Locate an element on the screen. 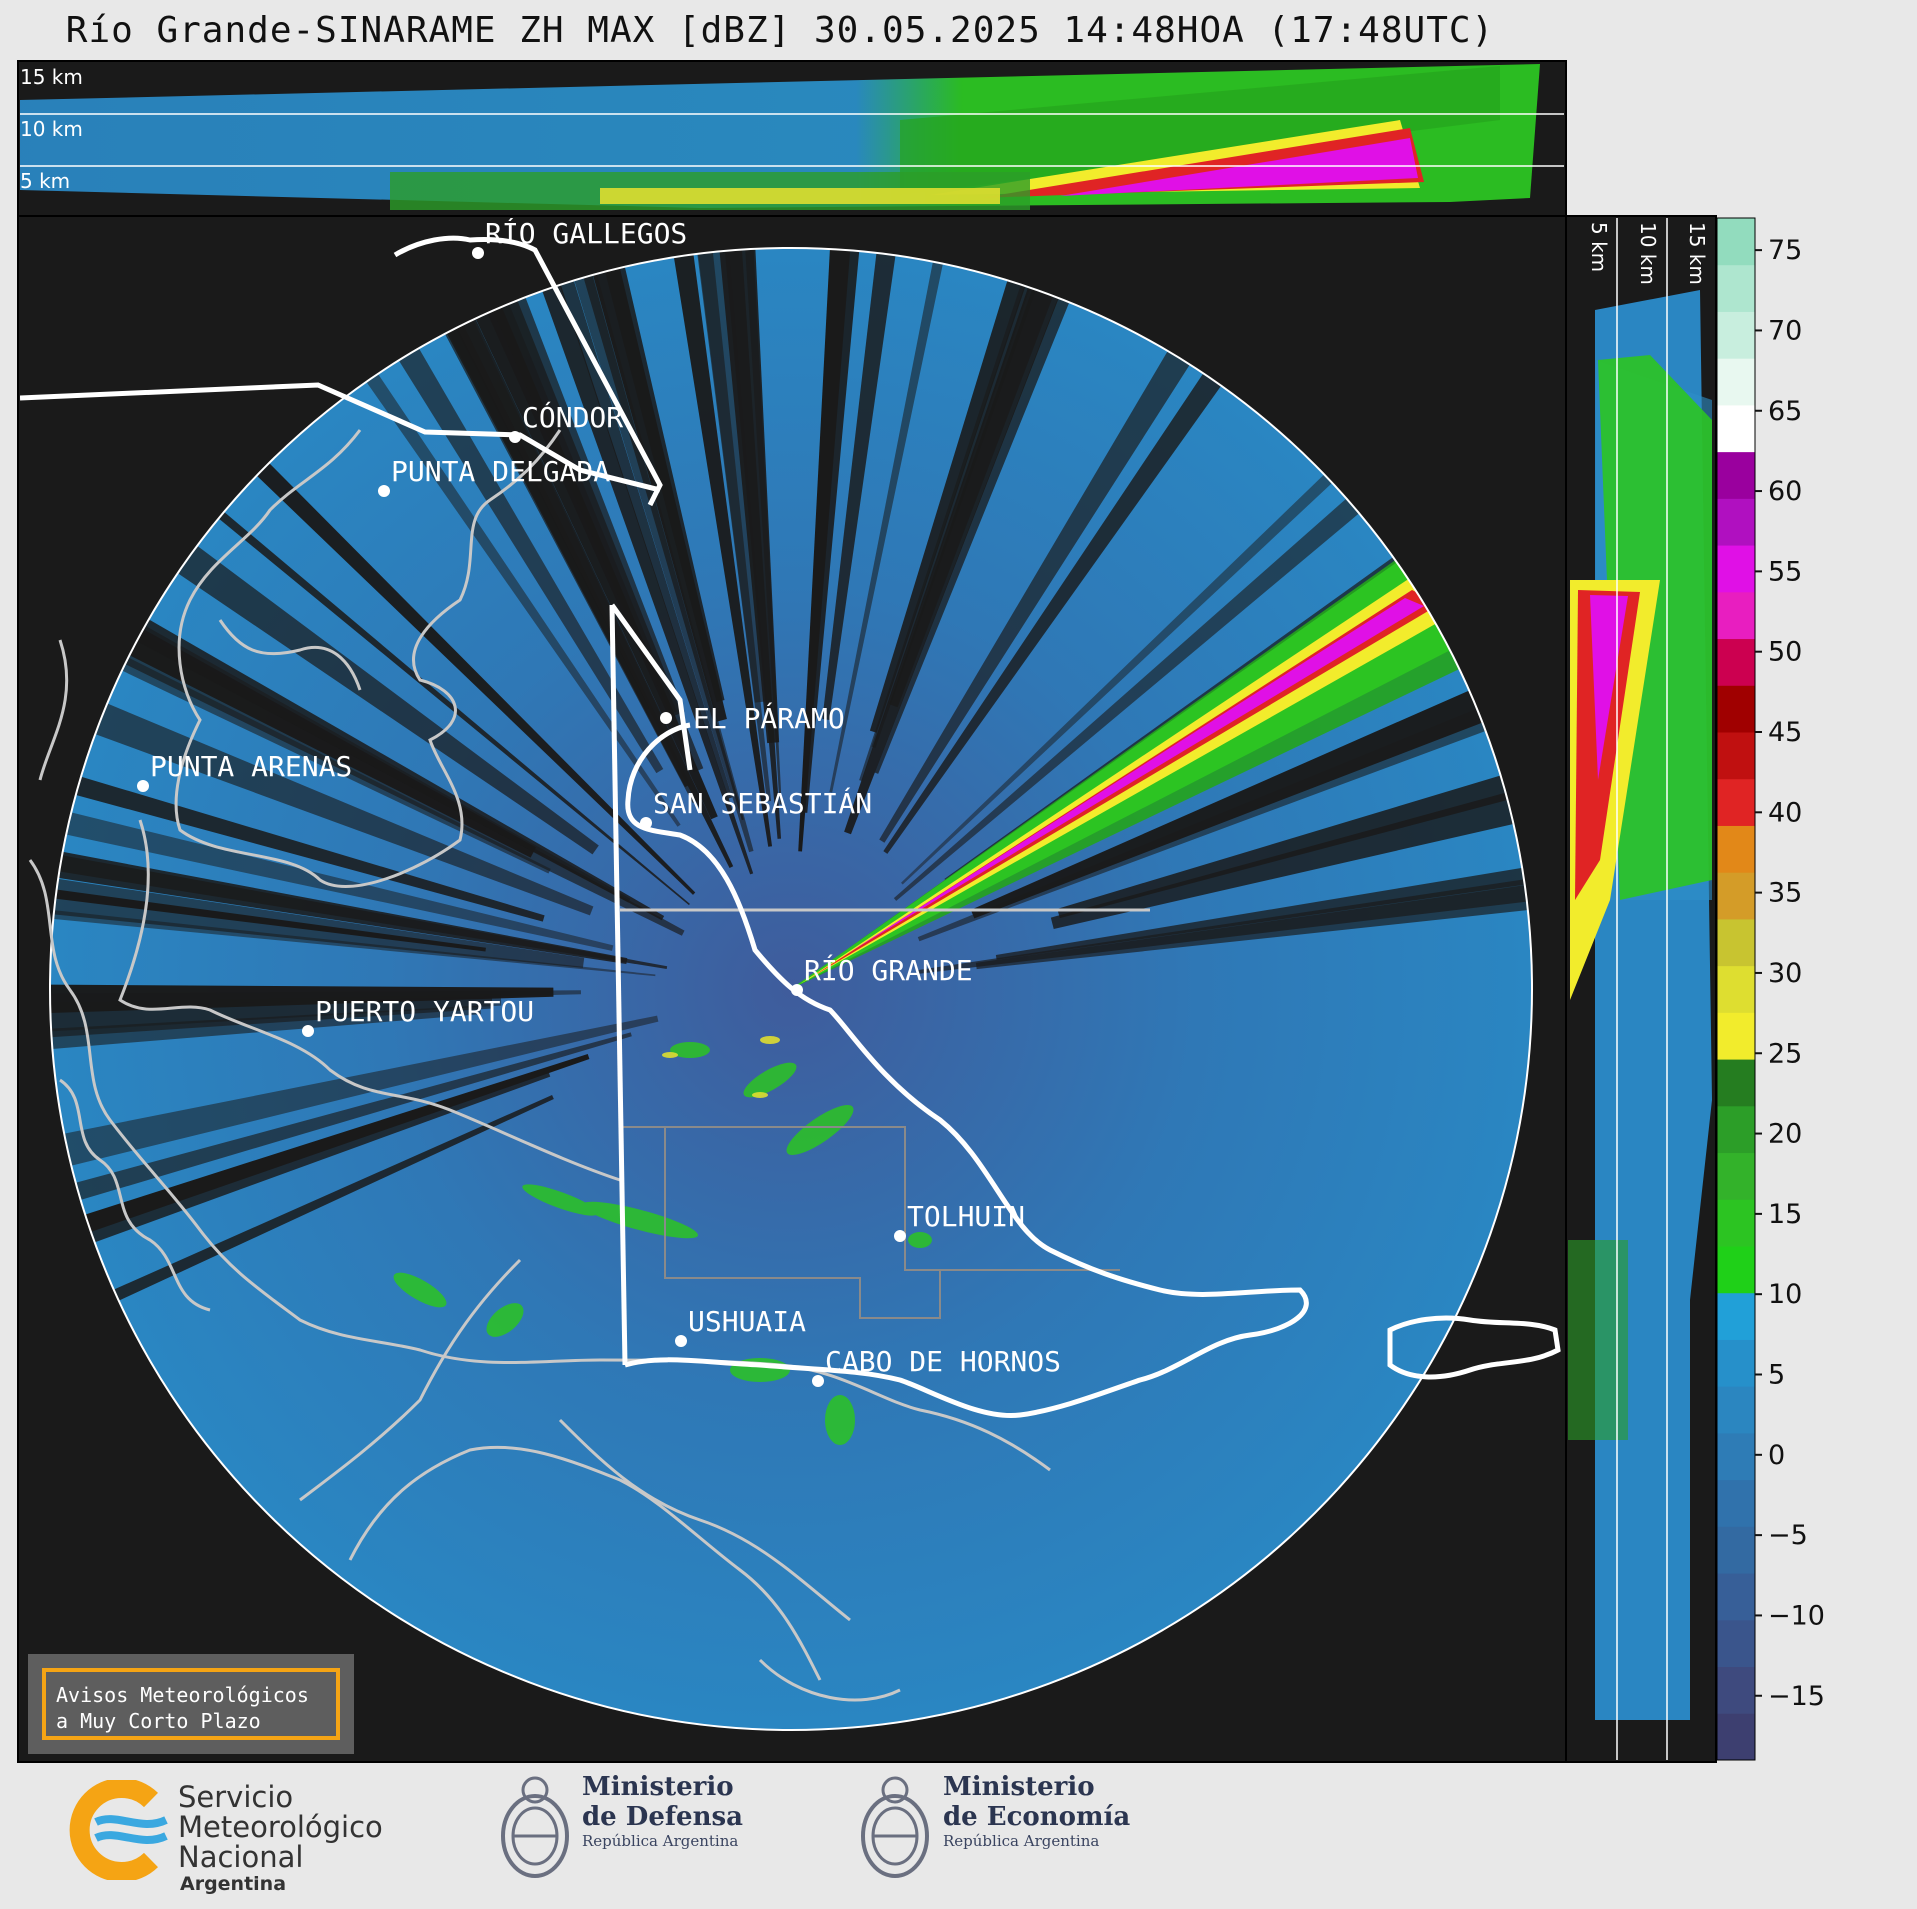 The height and width of the screenshot is (1909, 1917). defensa-seal-icon is located at coordinates (535, 1827).